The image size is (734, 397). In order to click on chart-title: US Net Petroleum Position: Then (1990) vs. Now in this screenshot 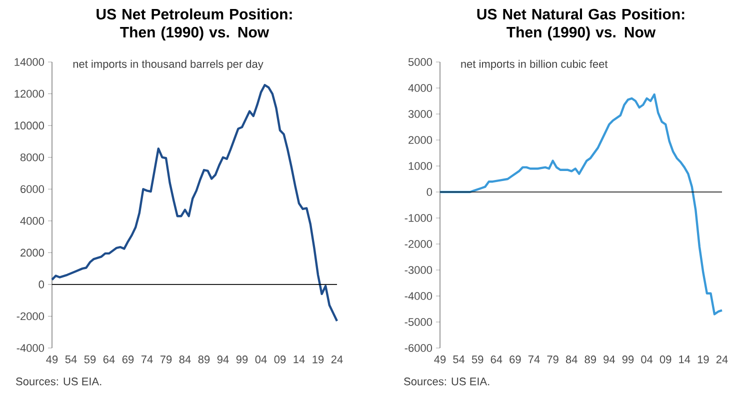, I will do `click(194, 24)`.